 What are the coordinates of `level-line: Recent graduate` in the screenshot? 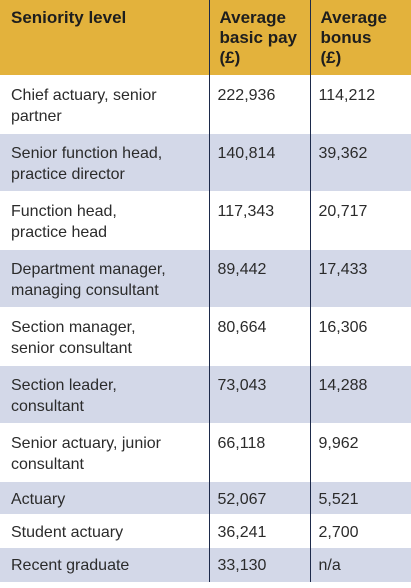 It's located at (70, 565).